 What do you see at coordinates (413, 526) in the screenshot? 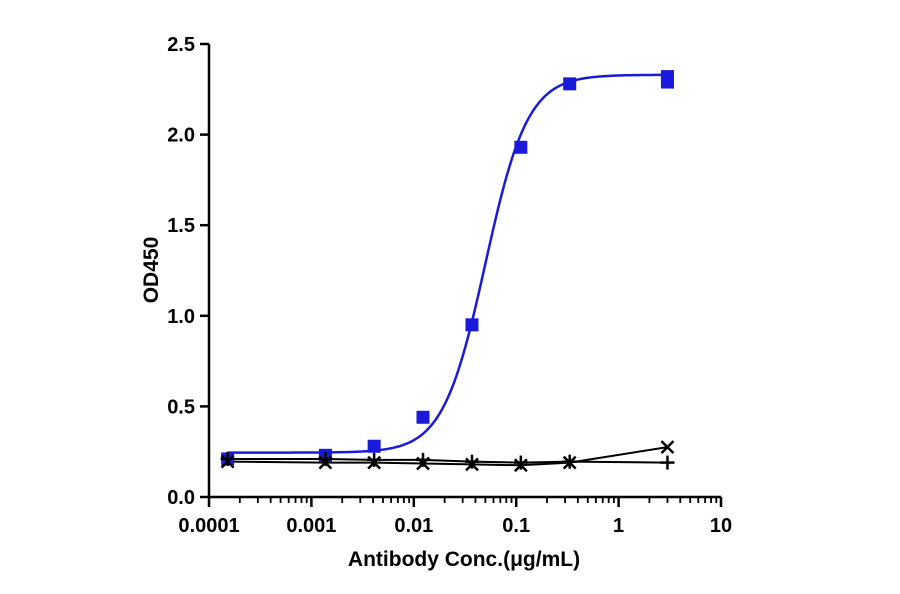
I see `x-tick-label: 0.01` at bounding box center [413, 526].